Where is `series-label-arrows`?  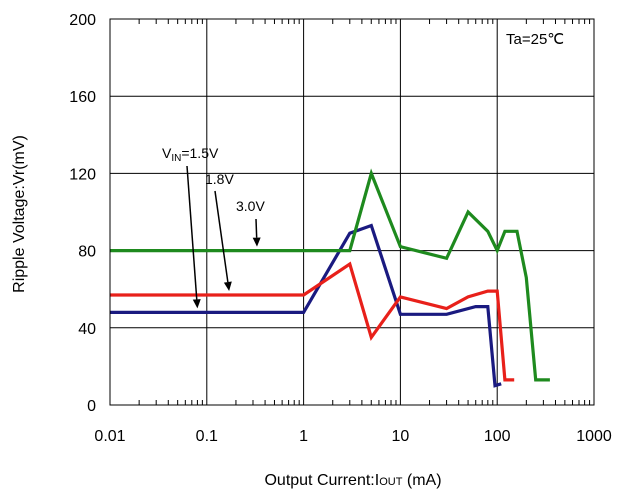
series-label-arrows is located at coordinates (223, 237).